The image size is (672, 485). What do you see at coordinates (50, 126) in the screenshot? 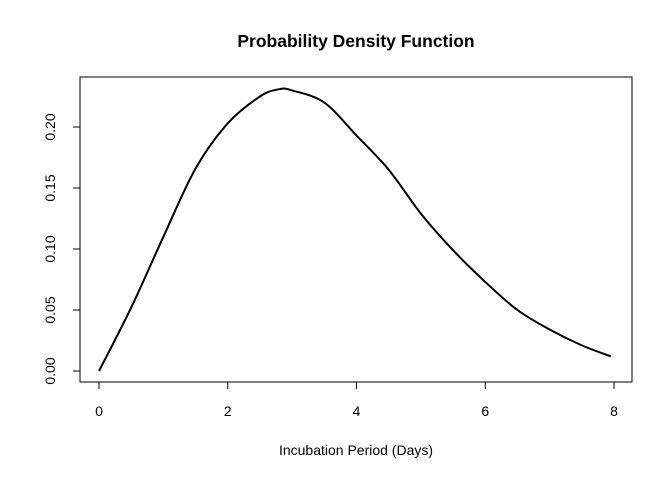
I see `y-tick-label: 0.20` at bounding box center [50, 126].